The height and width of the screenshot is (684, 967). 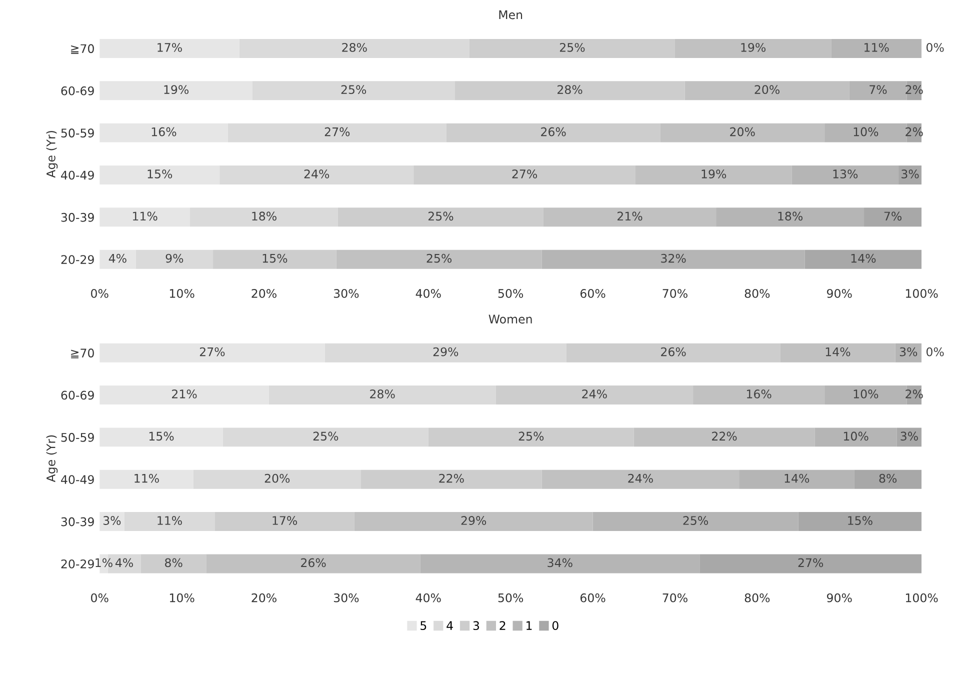 What do you see at coordinates (675, 293) in the screenshot?
I see `x-tick-label: 70%` at bounding box center [675, 293].